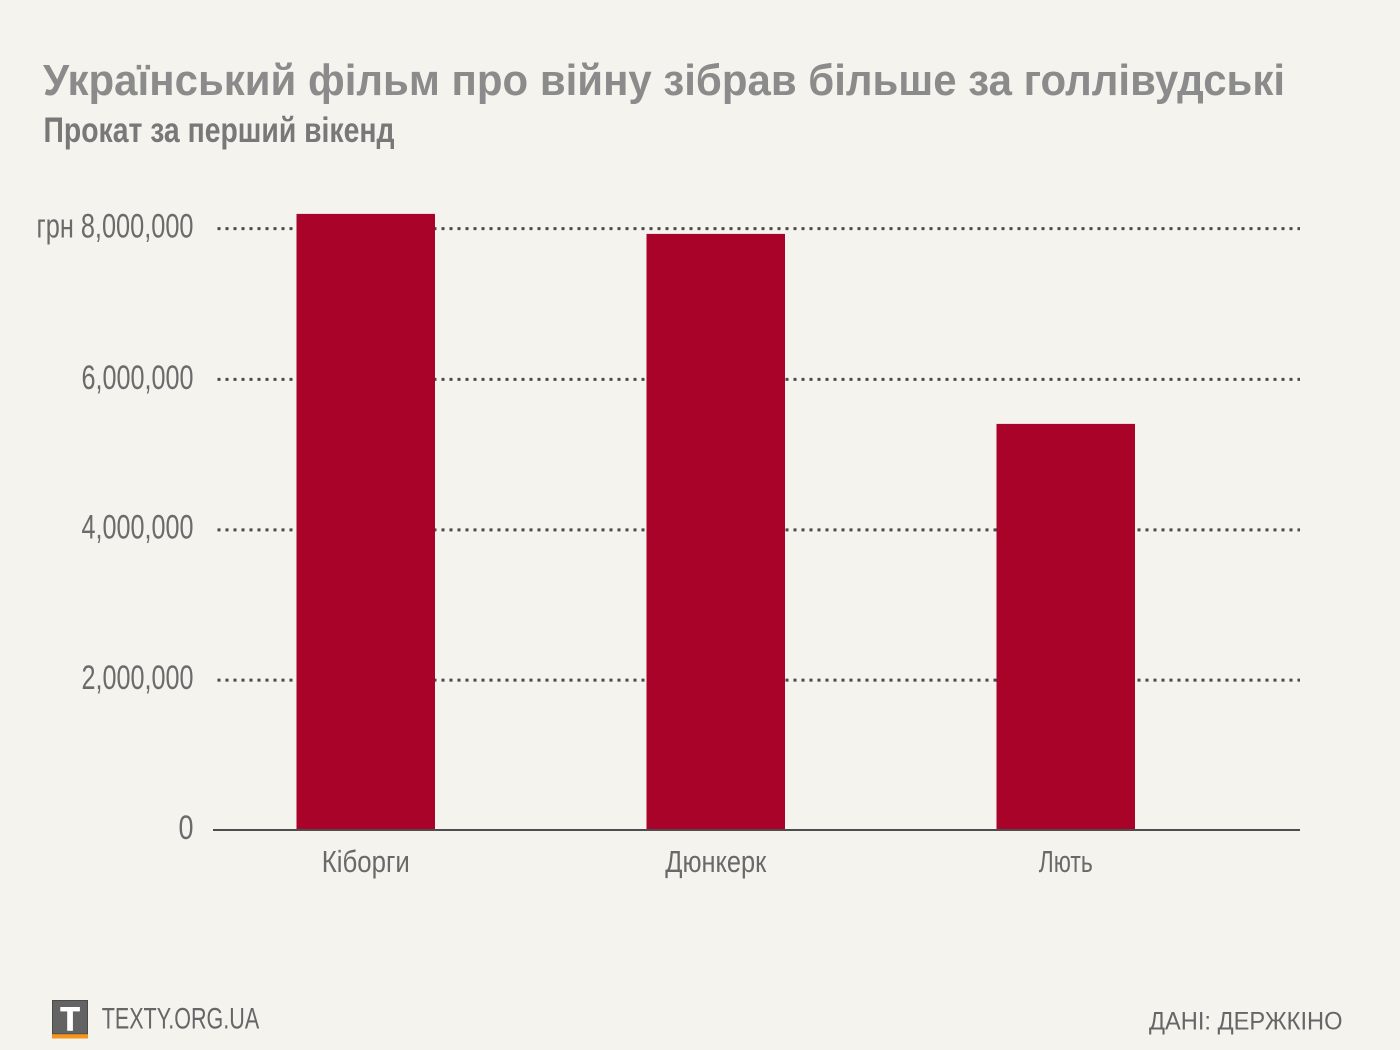  What do you see at coordinates (138, 678) in the screenshot?
I see `svg-text: 2,000,000` at bounding box center [138, 678].